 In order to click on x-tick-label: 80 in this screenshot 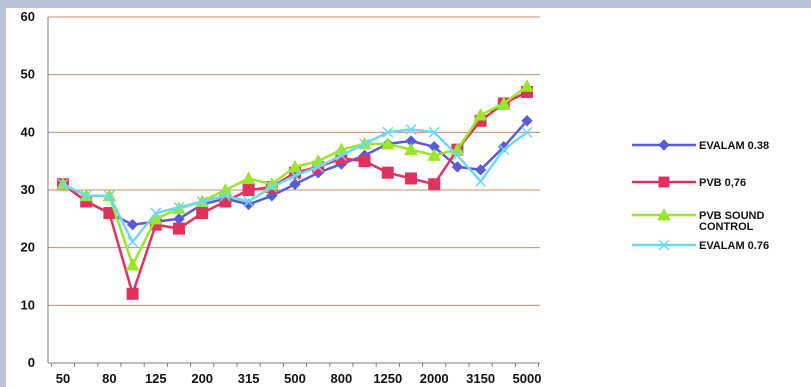, I will do `click(109, 378)`.